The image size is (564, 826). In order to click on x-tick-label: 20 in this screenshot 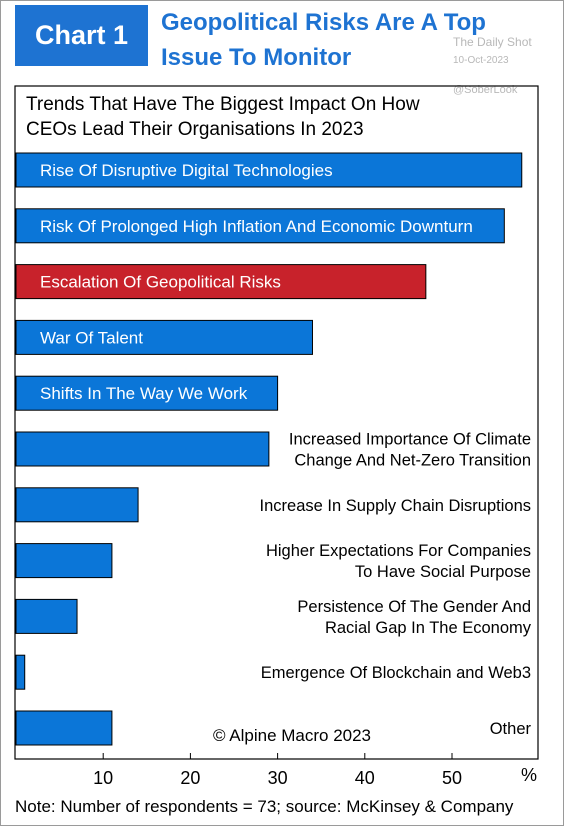, I will do `click(190, 778)`.